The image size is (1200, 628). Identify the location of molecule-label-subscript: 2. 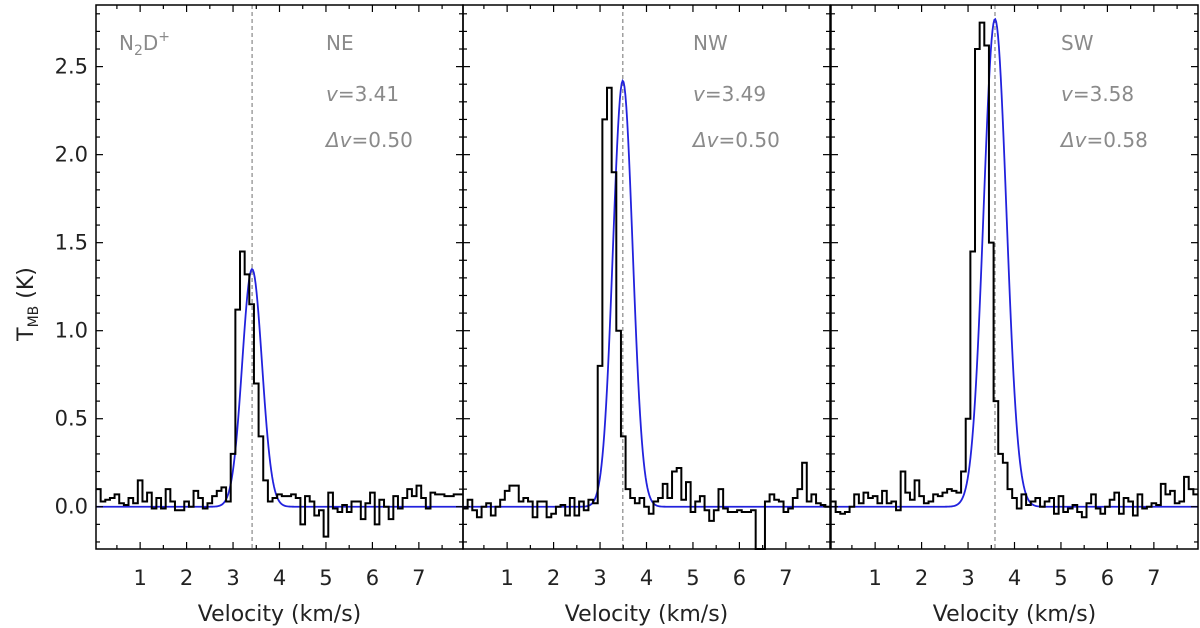
(138, 51).